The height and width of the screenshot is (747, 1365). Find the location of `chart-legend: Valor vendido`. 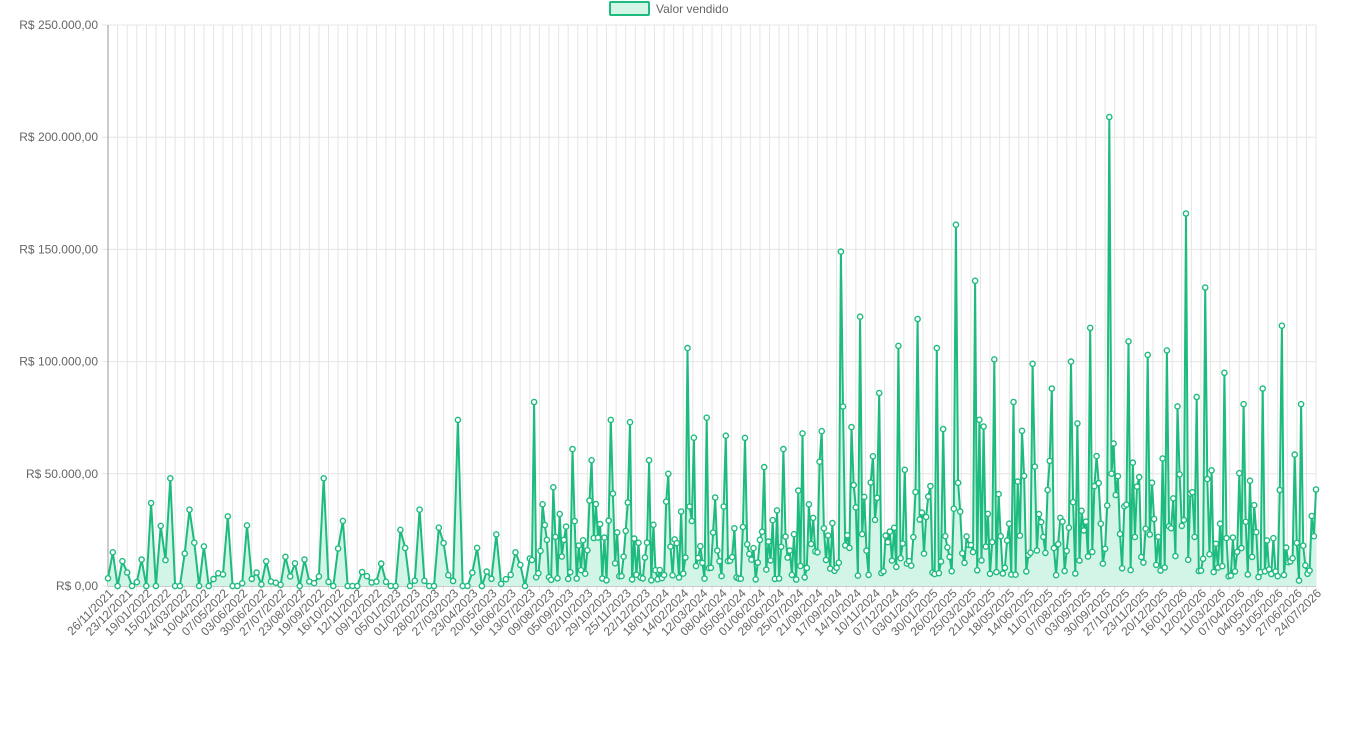

chart-legend: Valor vendido is located at coordinates (669, 8).